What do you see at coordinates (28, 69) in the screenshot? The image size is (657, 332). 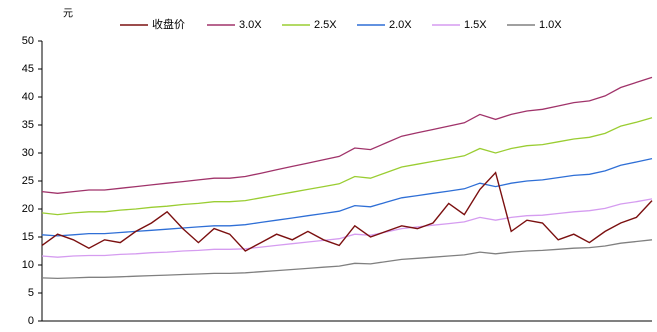 I see `y-tick-label: 45` at bounding box center [28, 69].